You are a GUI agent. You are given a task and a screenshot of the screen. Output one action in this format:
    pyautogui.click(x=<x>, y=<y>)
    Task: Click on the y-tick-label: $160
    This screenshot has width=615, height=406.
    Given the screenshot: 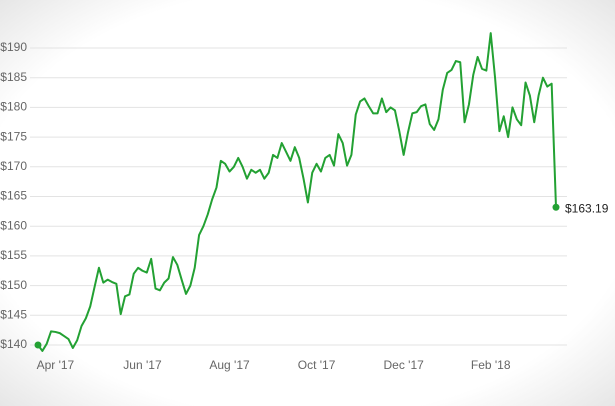 What is the action you would take?
    pyautogui.click(x=13, y=225)
    